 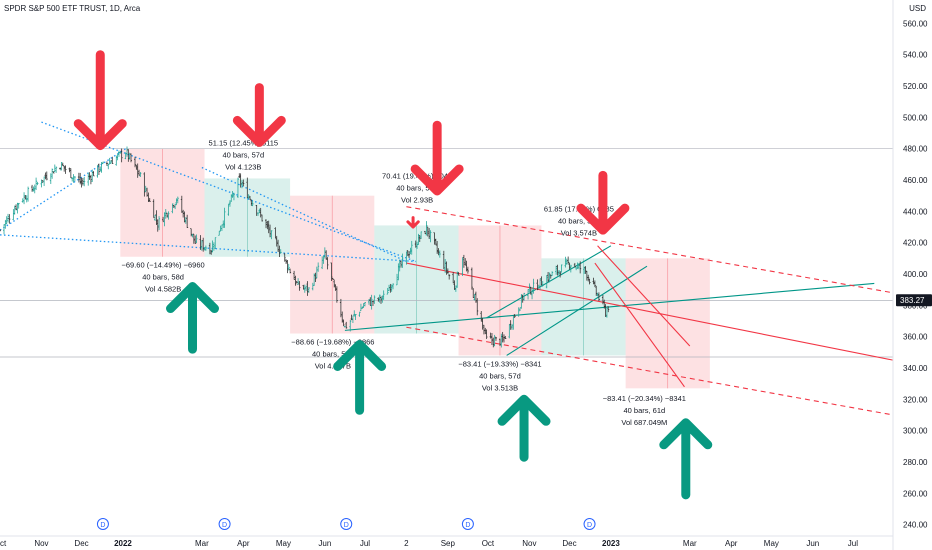 What do you see at coordinates (332, 341) in the screenshot?
I see `measure-label: −88.66 (−19.68%) −8866` at bounding box center [332, 341].